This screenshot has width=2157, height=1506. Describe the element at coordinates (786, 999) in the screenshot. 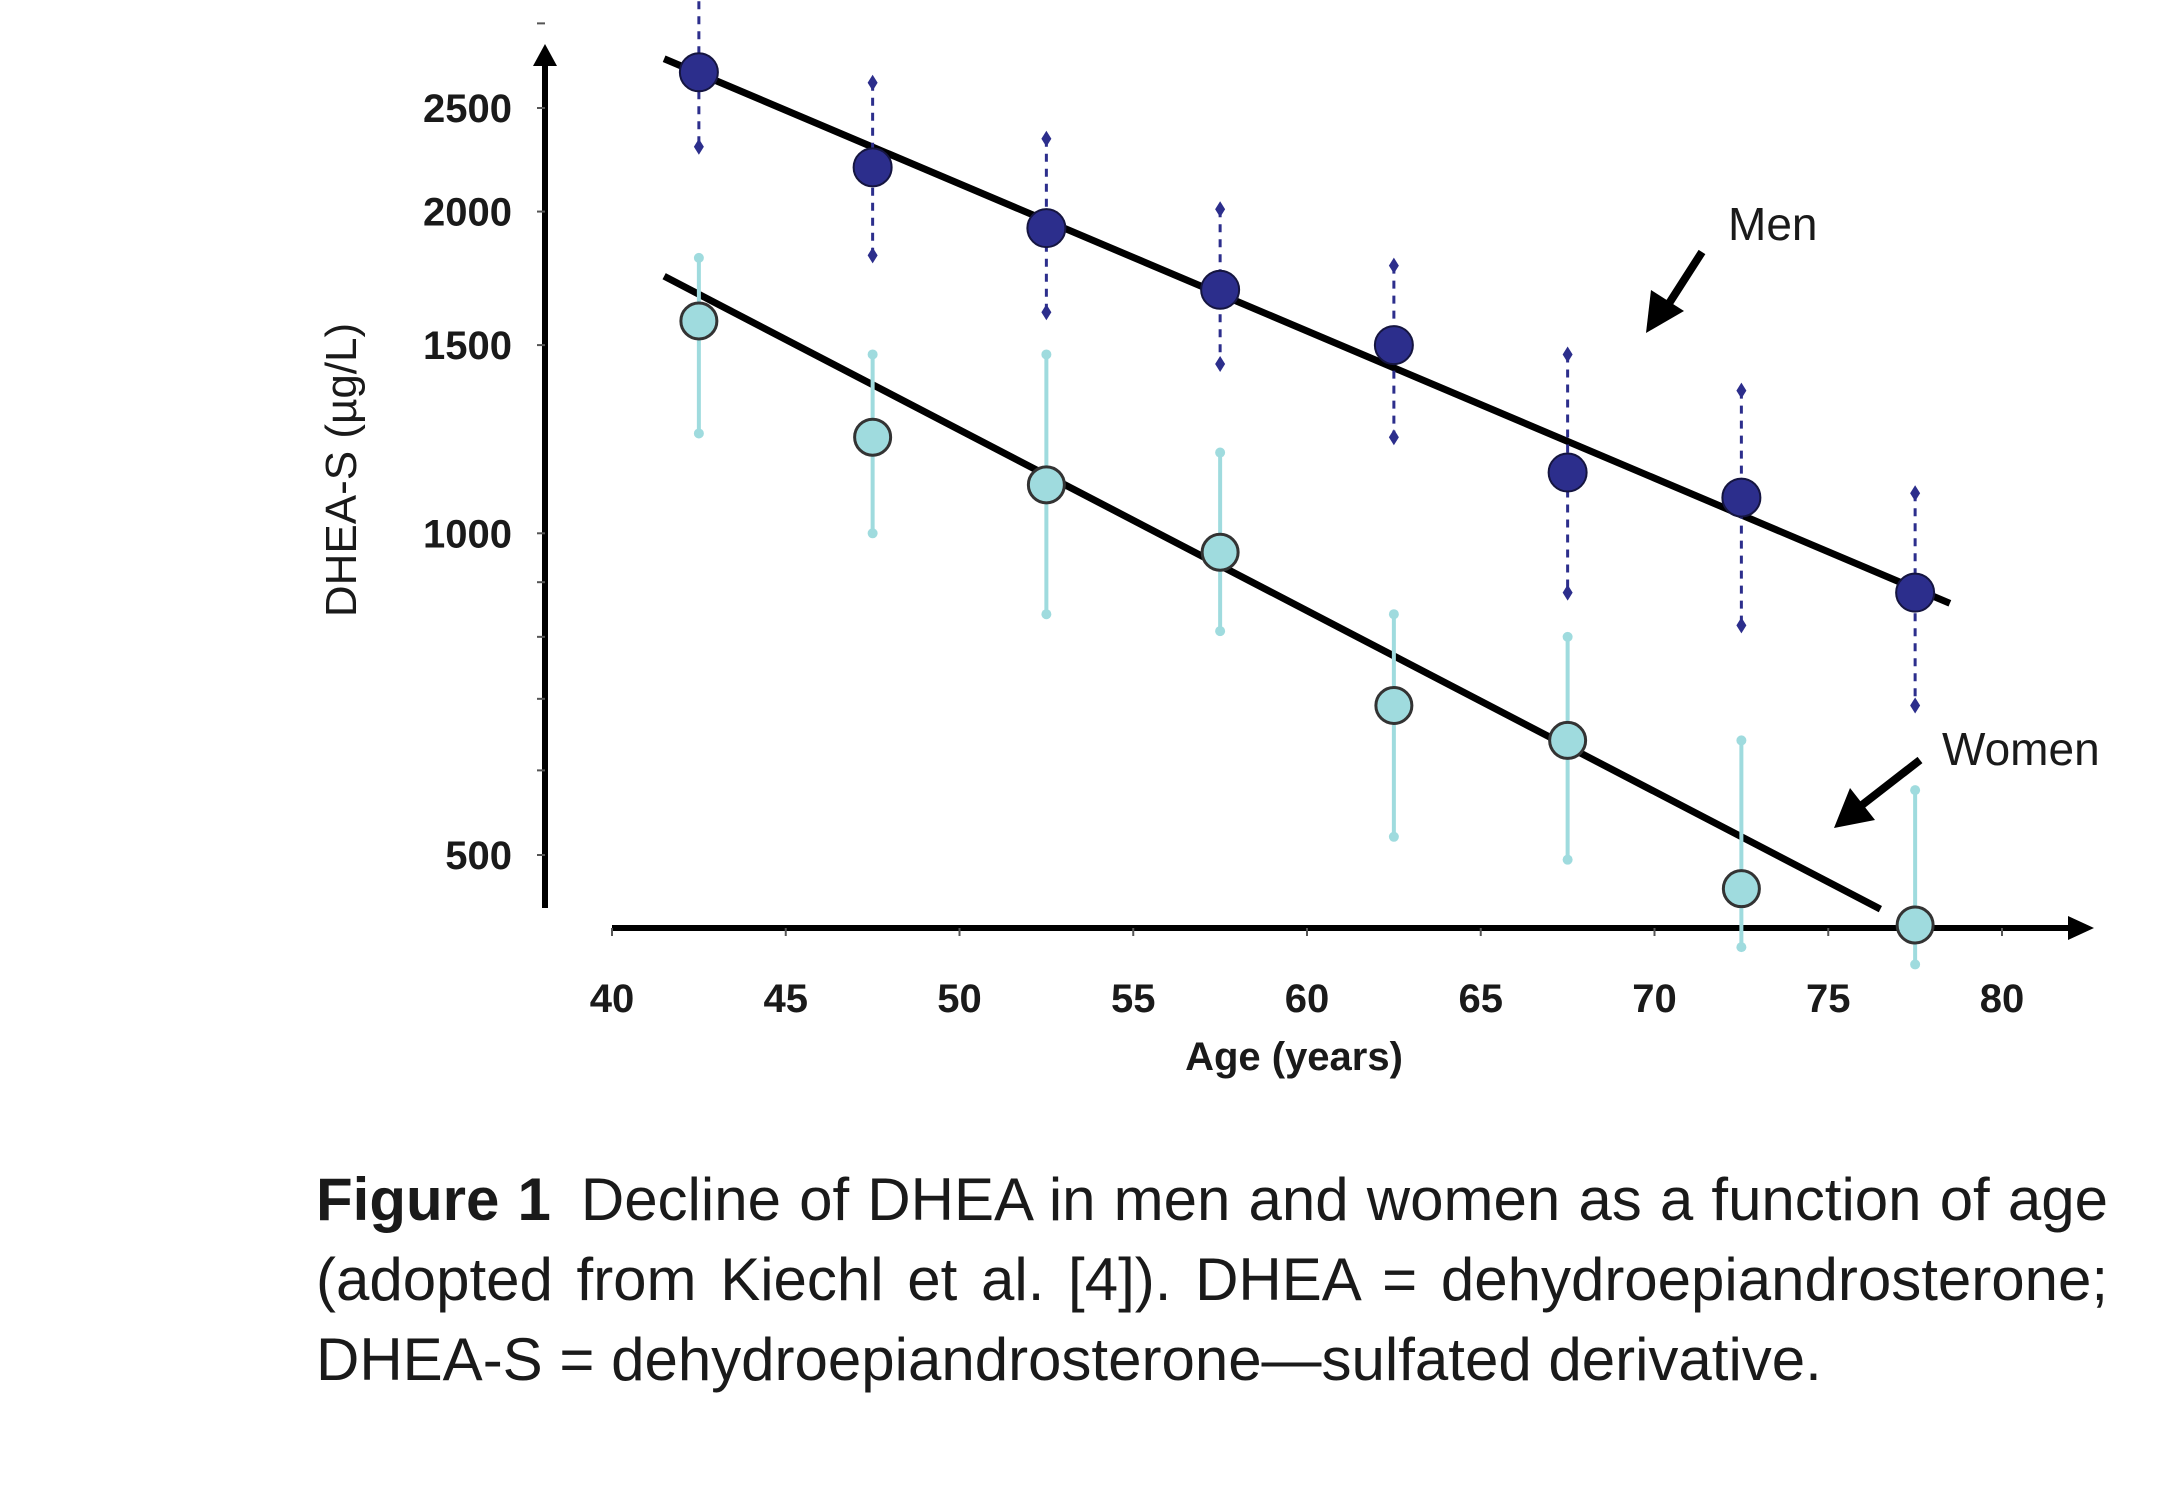

I see `x-tick-label: 45` at that location.